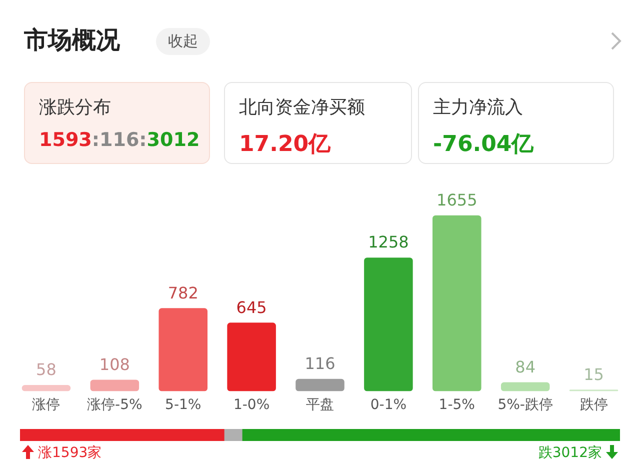 The height and width of the screenshot is (465, 640). I want to click on text: 主力净流入, so click(478, 107).